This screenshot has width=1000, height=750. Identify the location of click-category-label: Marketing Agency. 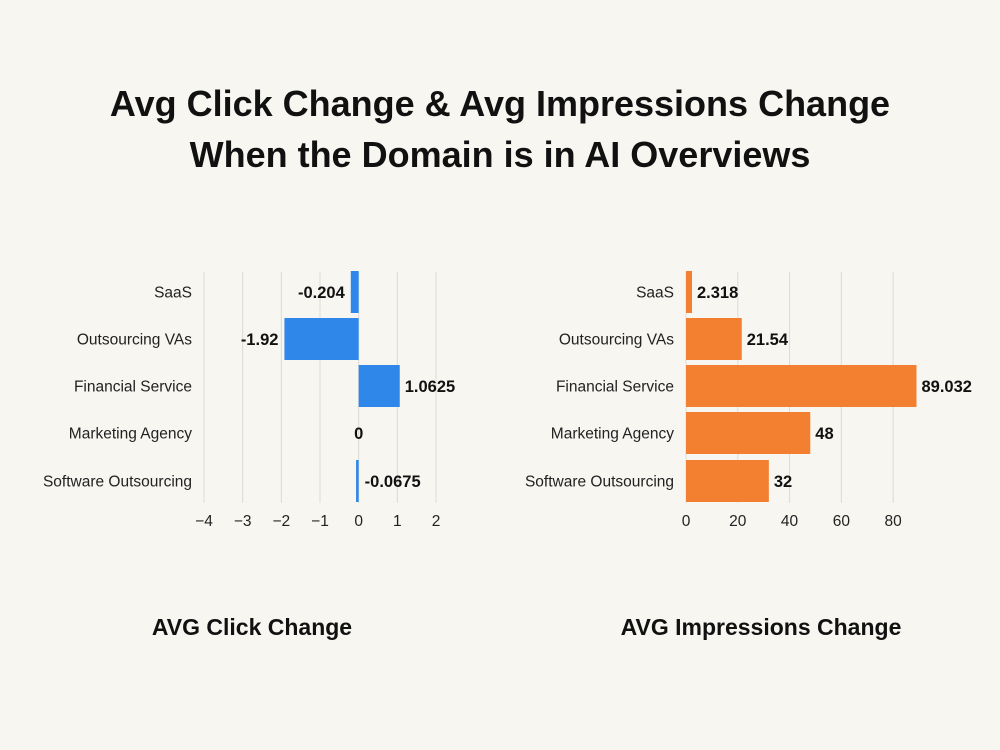
(130, 434).